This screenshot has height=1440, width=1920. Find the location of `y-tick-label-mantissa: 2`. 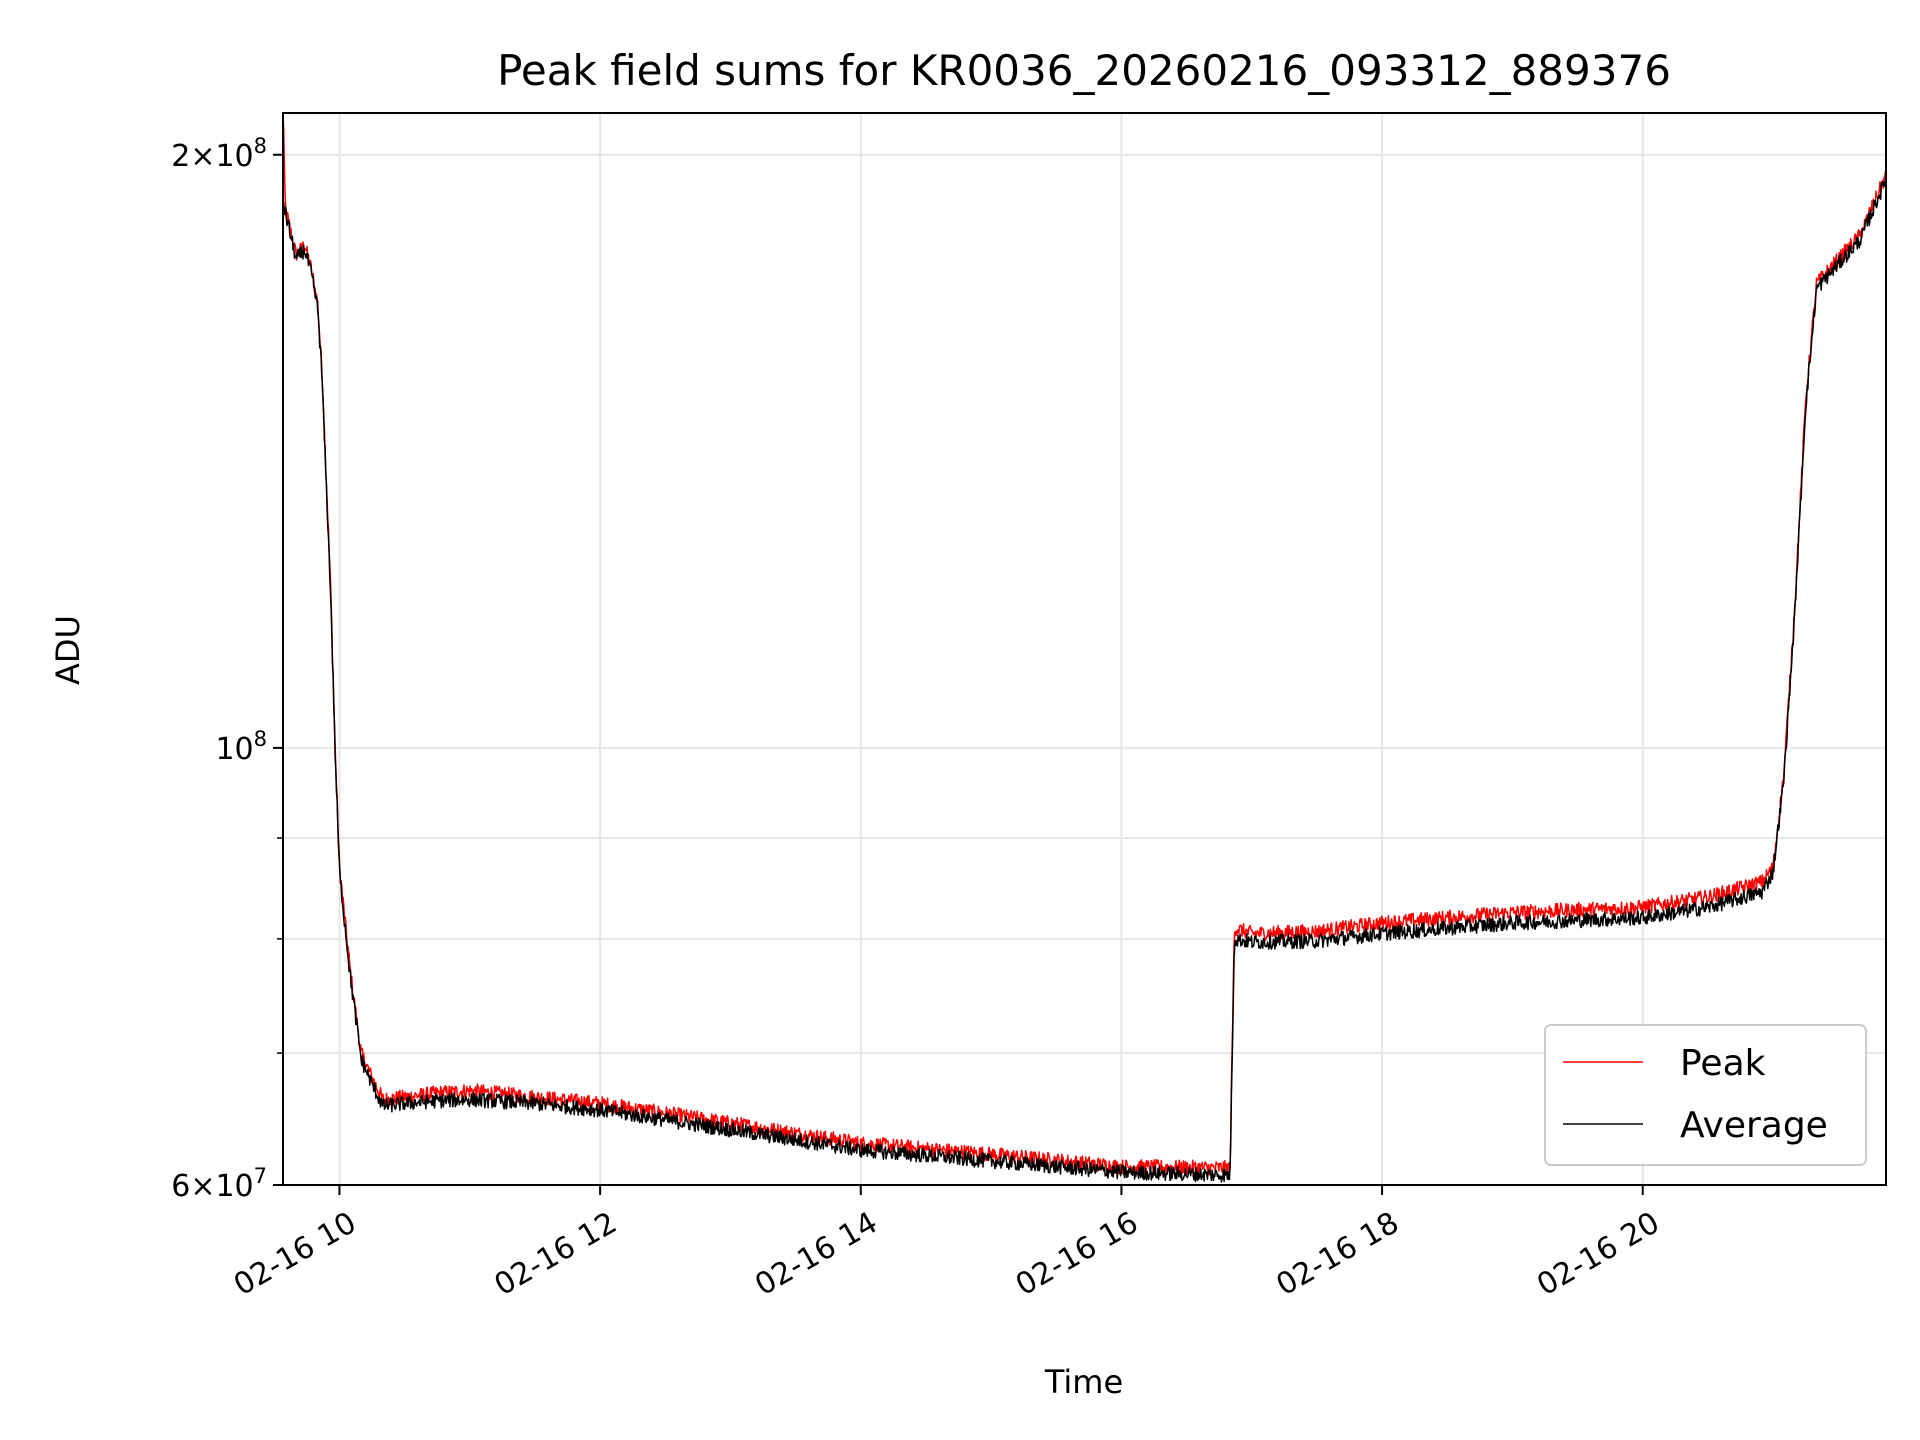

y-tick-label-mantissa: 2 is located at coordinates (180, 156).